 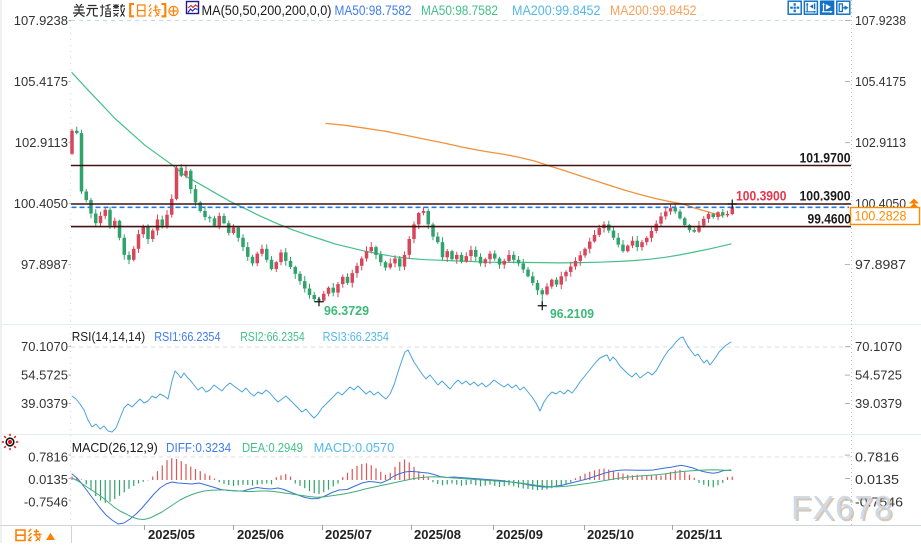 What do you see at coordinates (356, 337) in the screenshot?
I see `svg-text: RSI3:66.2354` at bounding box center [356, 337].